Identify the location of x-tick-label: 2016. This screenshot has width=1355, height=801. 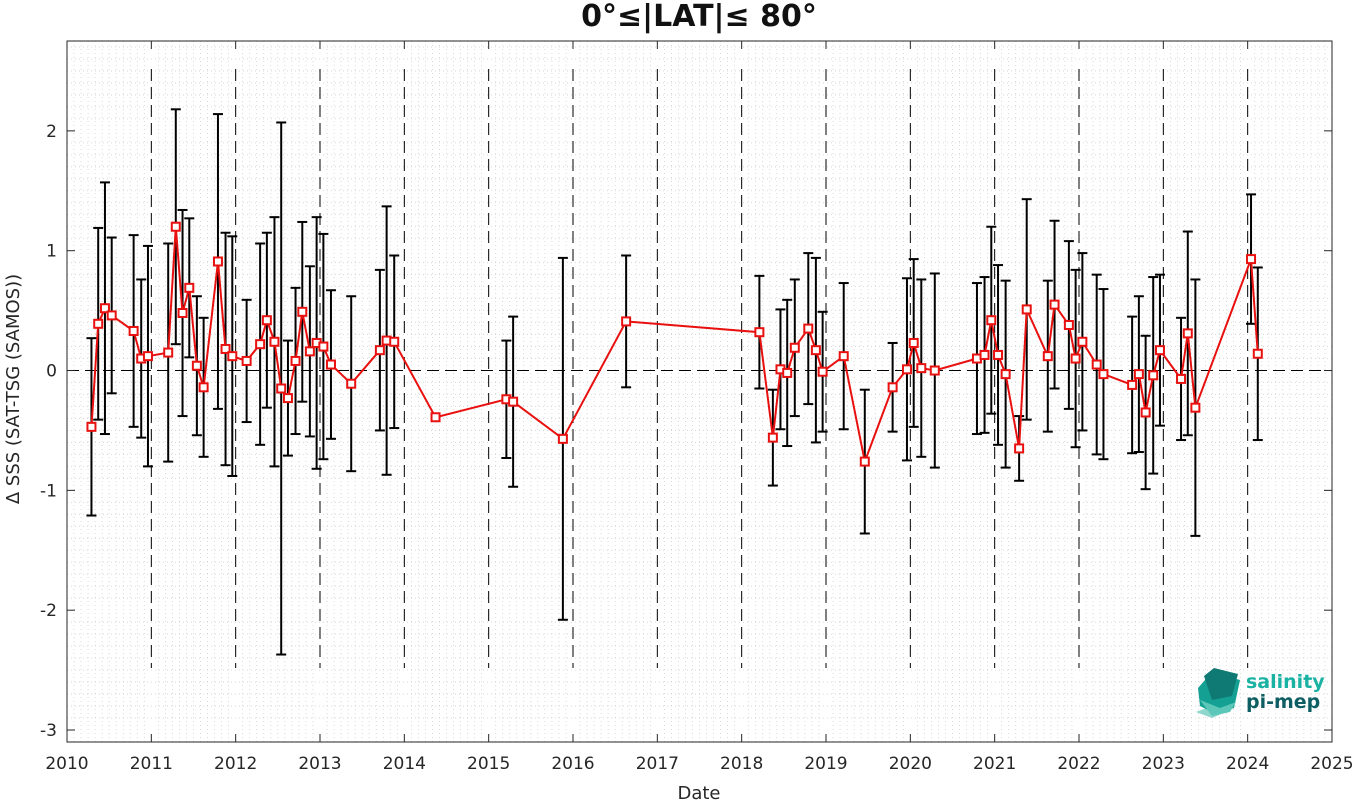
(572, 764).